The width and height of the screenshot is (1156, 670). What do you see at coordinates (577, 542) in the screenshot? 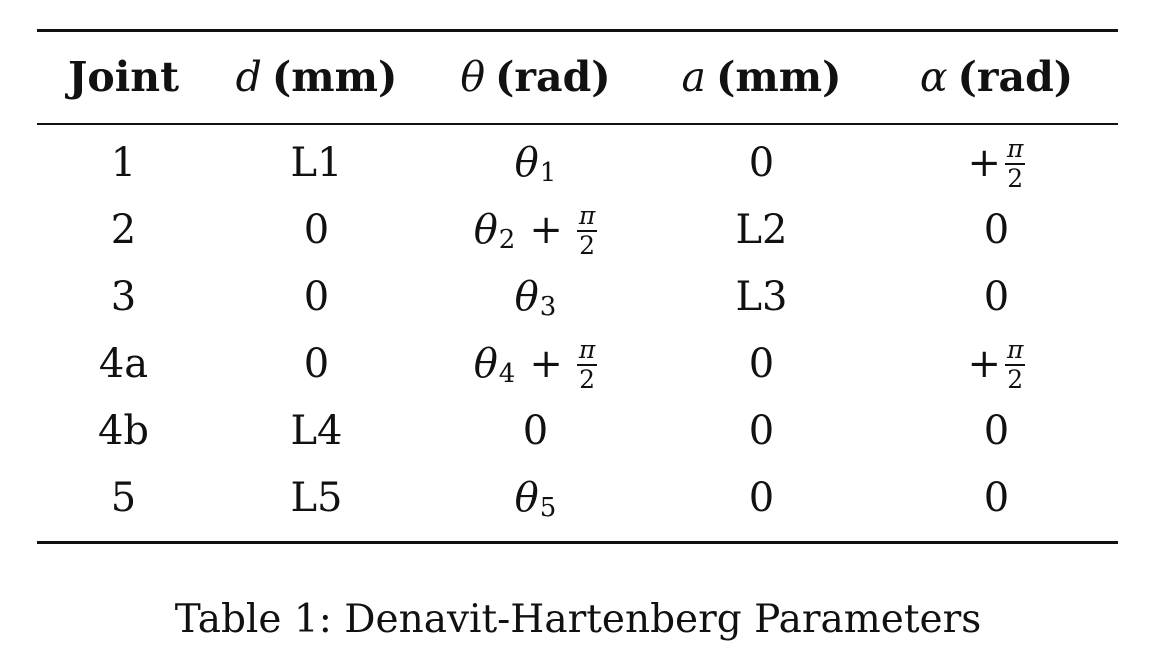
I see `table-bottom-rule` at bounding box center [577, 542].